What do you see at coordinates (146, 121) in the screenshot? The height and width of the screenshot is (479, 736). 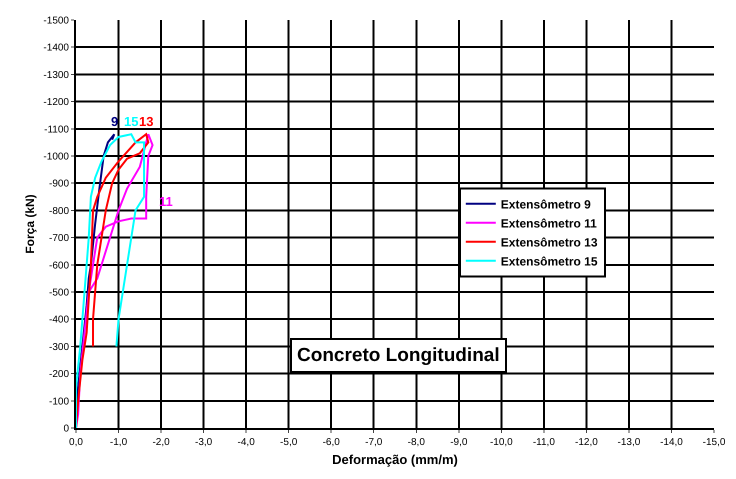 I see `annotation: 13` at bounding box center [146, 121].